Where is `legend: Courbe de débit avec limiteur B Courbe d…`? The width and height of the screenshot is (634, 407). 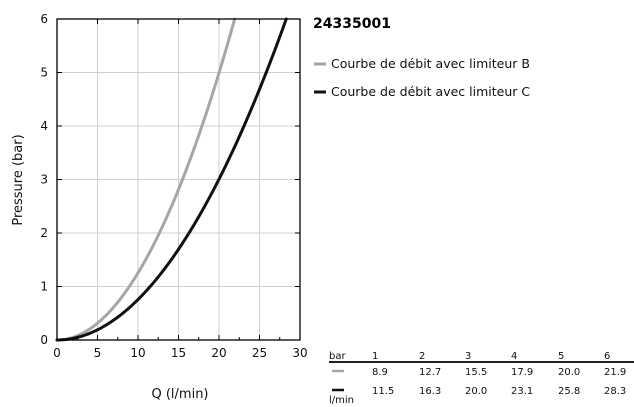
legend: Courbe de débit avec limiteur B Courbe d… is located at coordinates (422, 77).